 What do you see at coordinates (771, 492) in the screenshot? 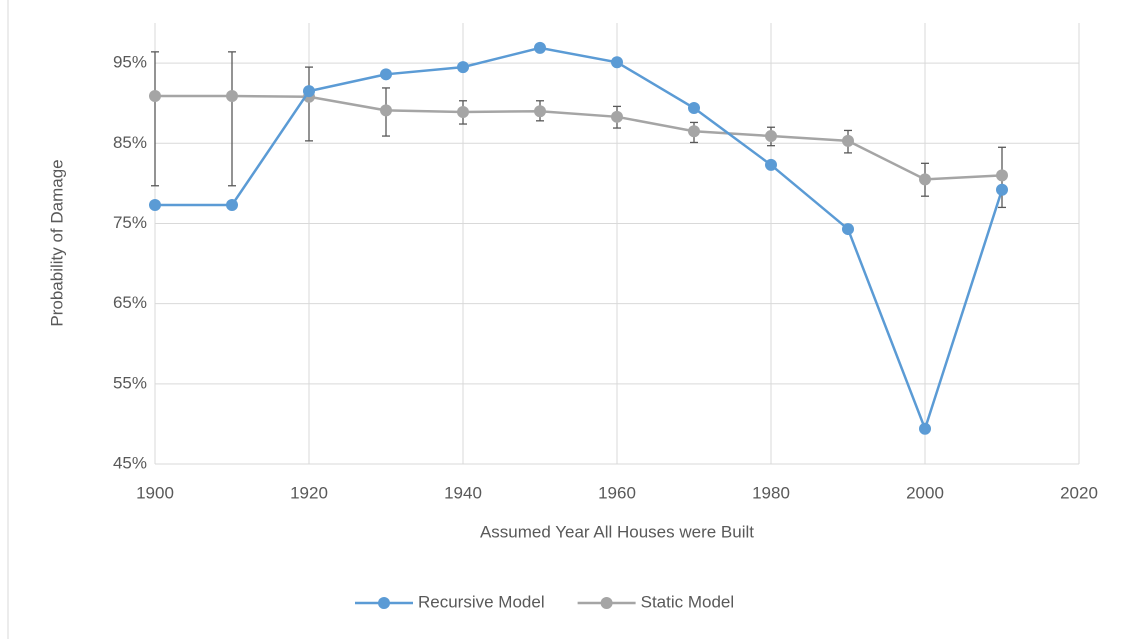
I see `x-tick-label: 1980` at bounding box center [771, 492].